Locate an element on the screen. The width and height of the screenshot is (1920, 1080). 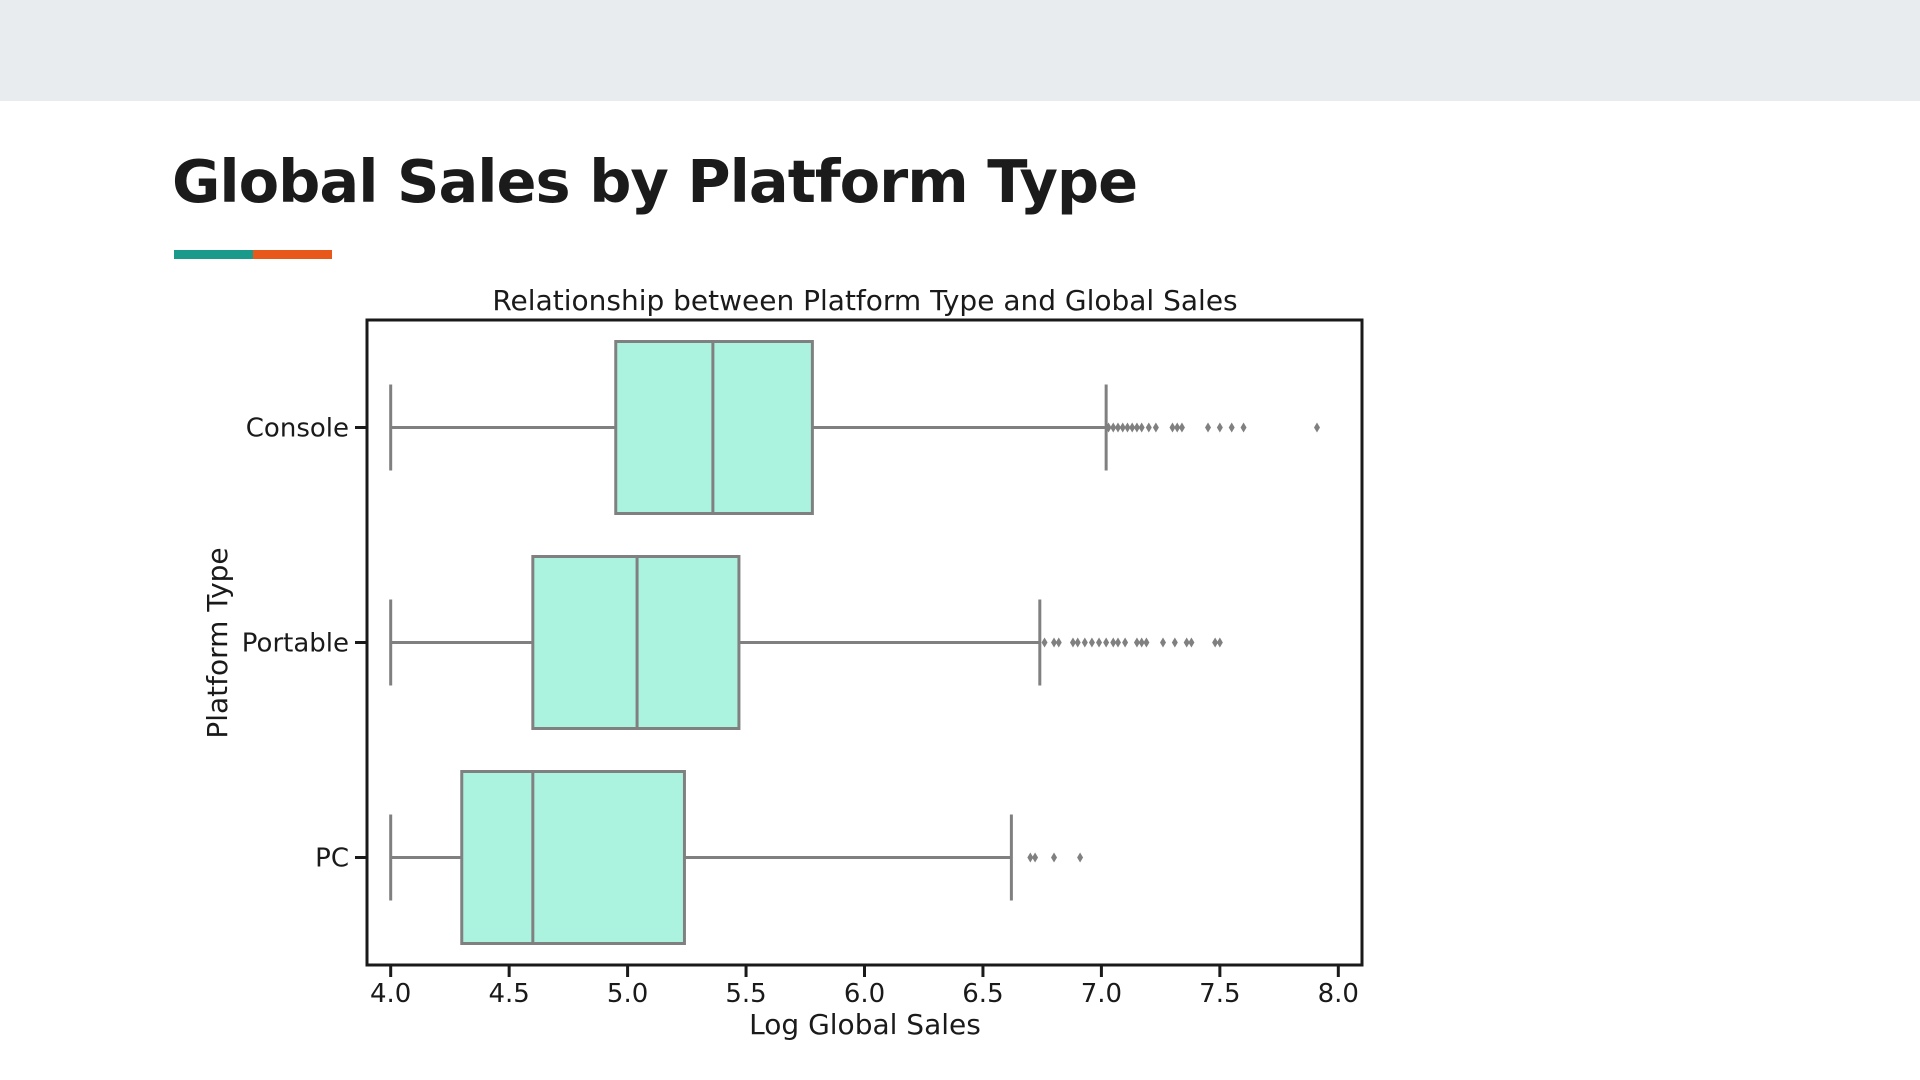
x-tick-label: 7.5 is located at coordinates (1219, 994).